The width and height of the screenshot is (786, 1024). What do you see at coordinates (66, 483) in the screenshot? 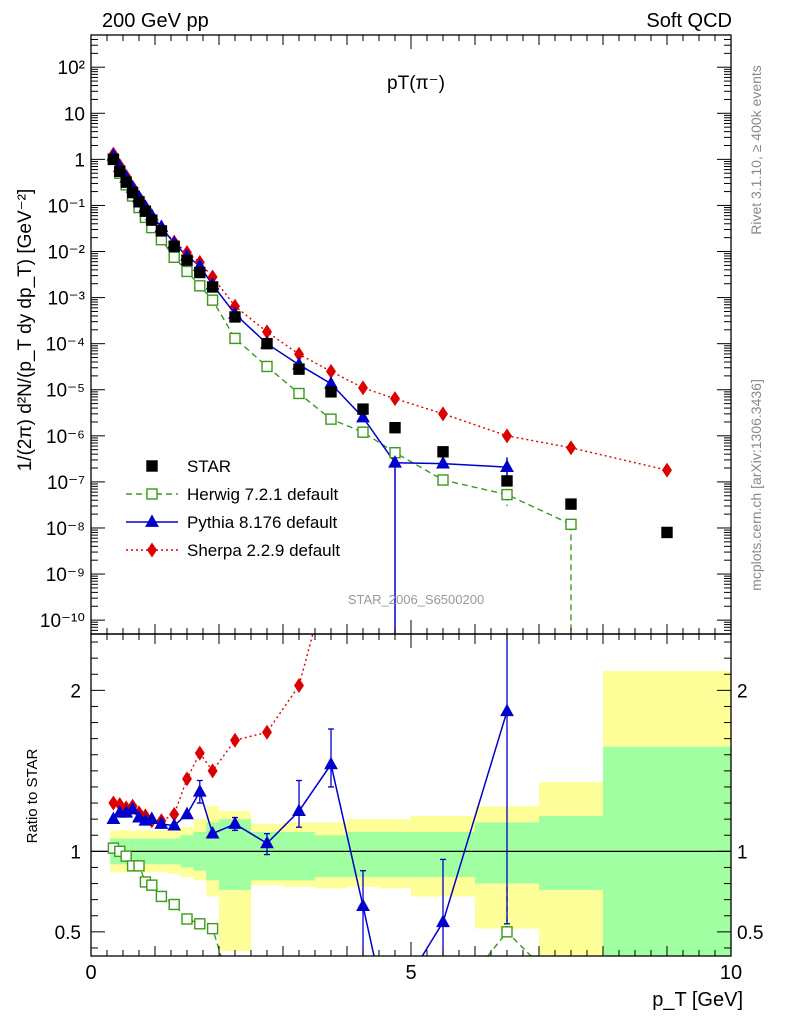
I see `y-tick-label: 10⁻⁷` at bounding box center [66, 483].